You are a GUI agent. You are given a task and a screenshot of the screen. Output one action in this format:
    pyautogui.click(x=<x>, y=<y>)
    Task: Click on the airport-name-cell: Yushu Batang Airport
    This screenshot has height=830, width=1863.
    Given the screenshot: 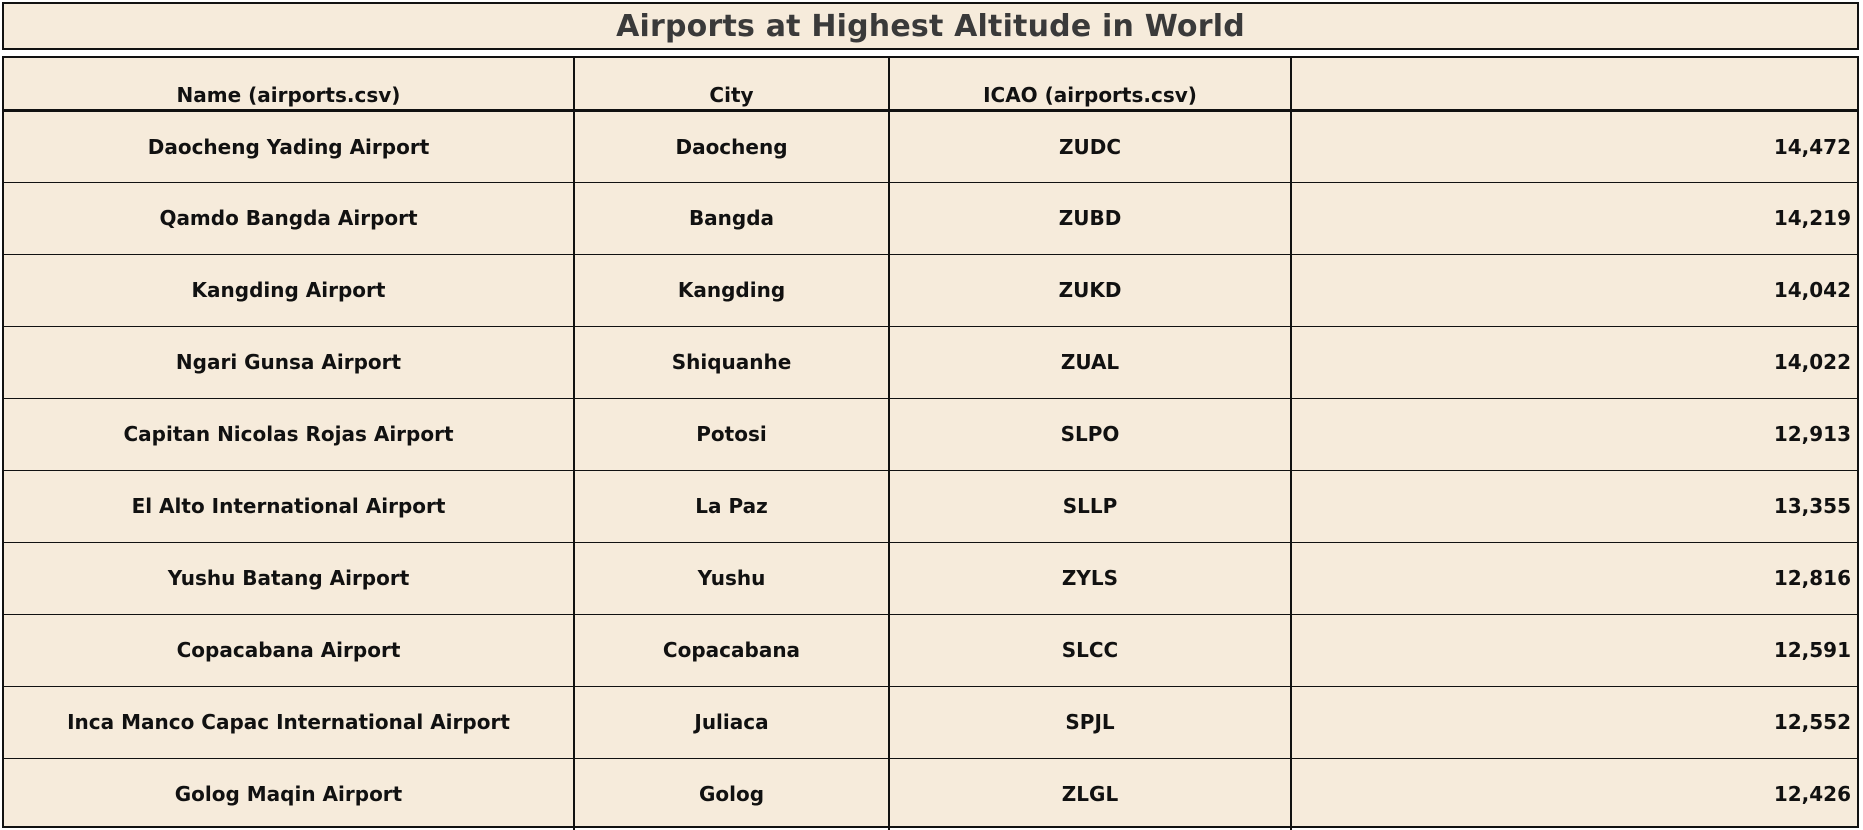 What is the action you would take?
    pyautogui.click(x=289, y=578)
    